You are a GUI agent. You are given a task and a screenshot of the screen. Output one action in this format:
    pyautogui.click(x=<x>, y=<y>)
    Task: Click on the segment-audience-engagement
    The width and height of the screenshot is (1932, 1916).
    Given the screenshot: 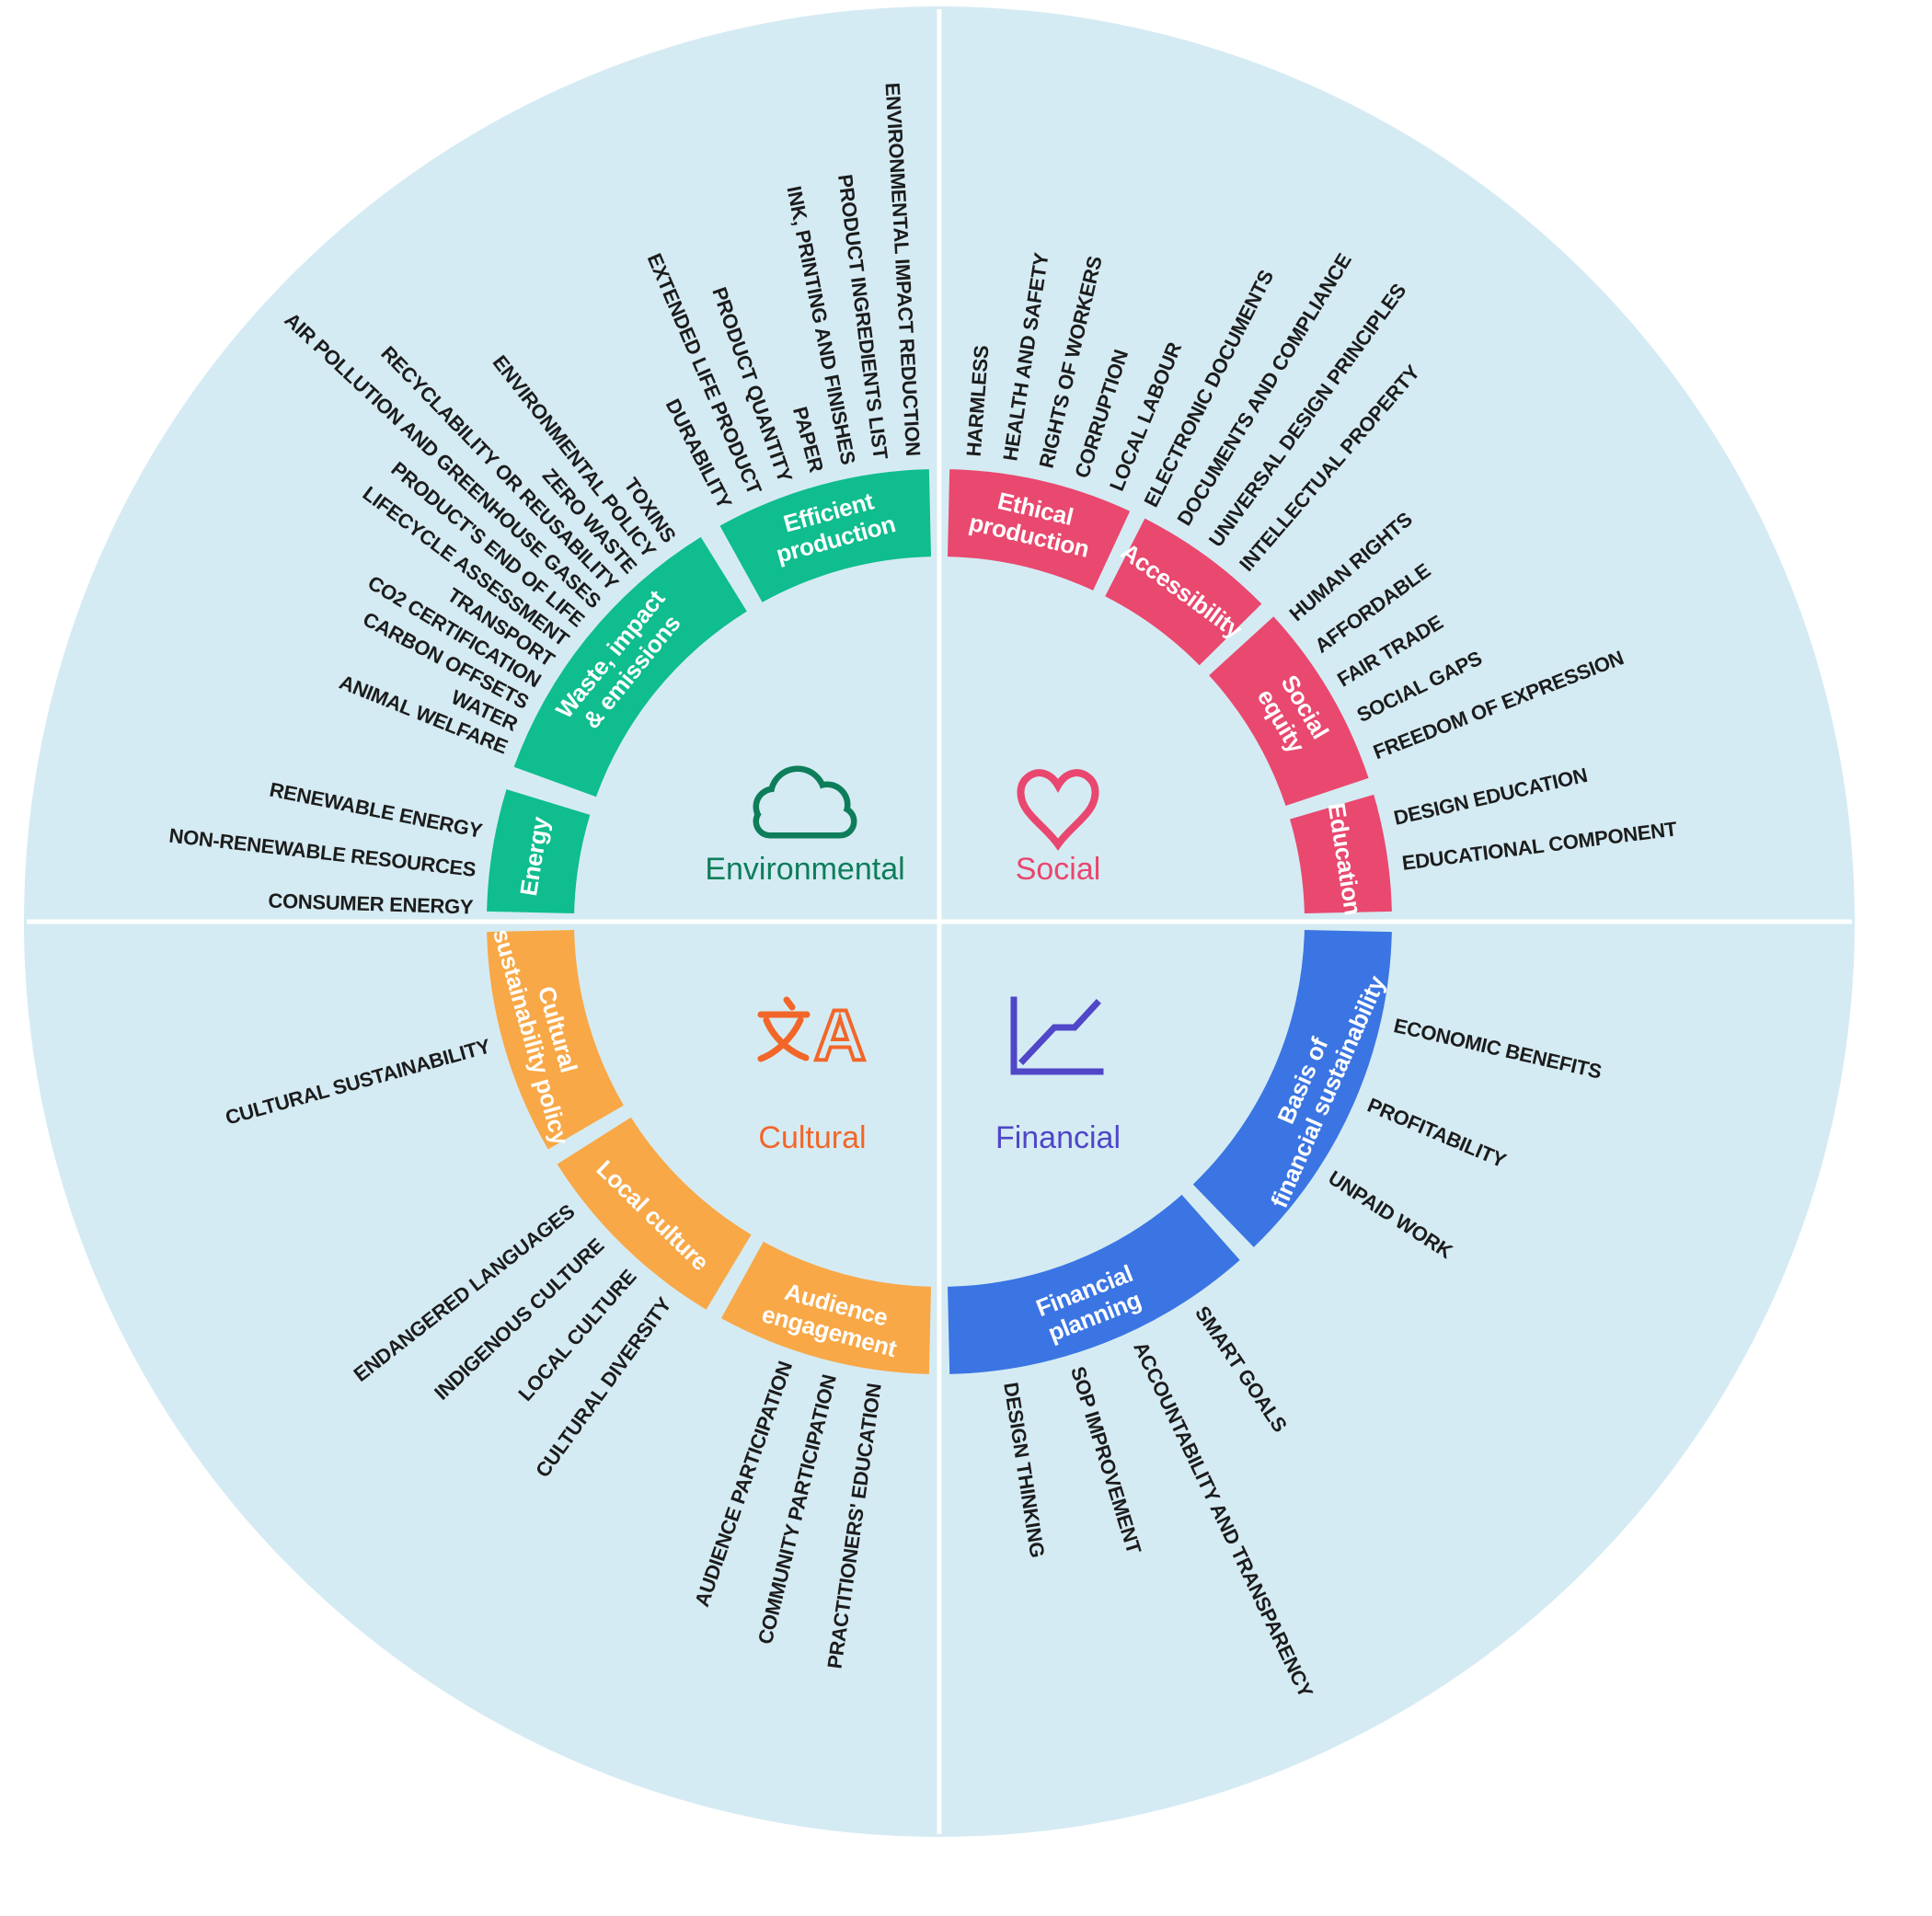 What is the action you would take?
    pyautogui.click(x=825, y=1307)
    